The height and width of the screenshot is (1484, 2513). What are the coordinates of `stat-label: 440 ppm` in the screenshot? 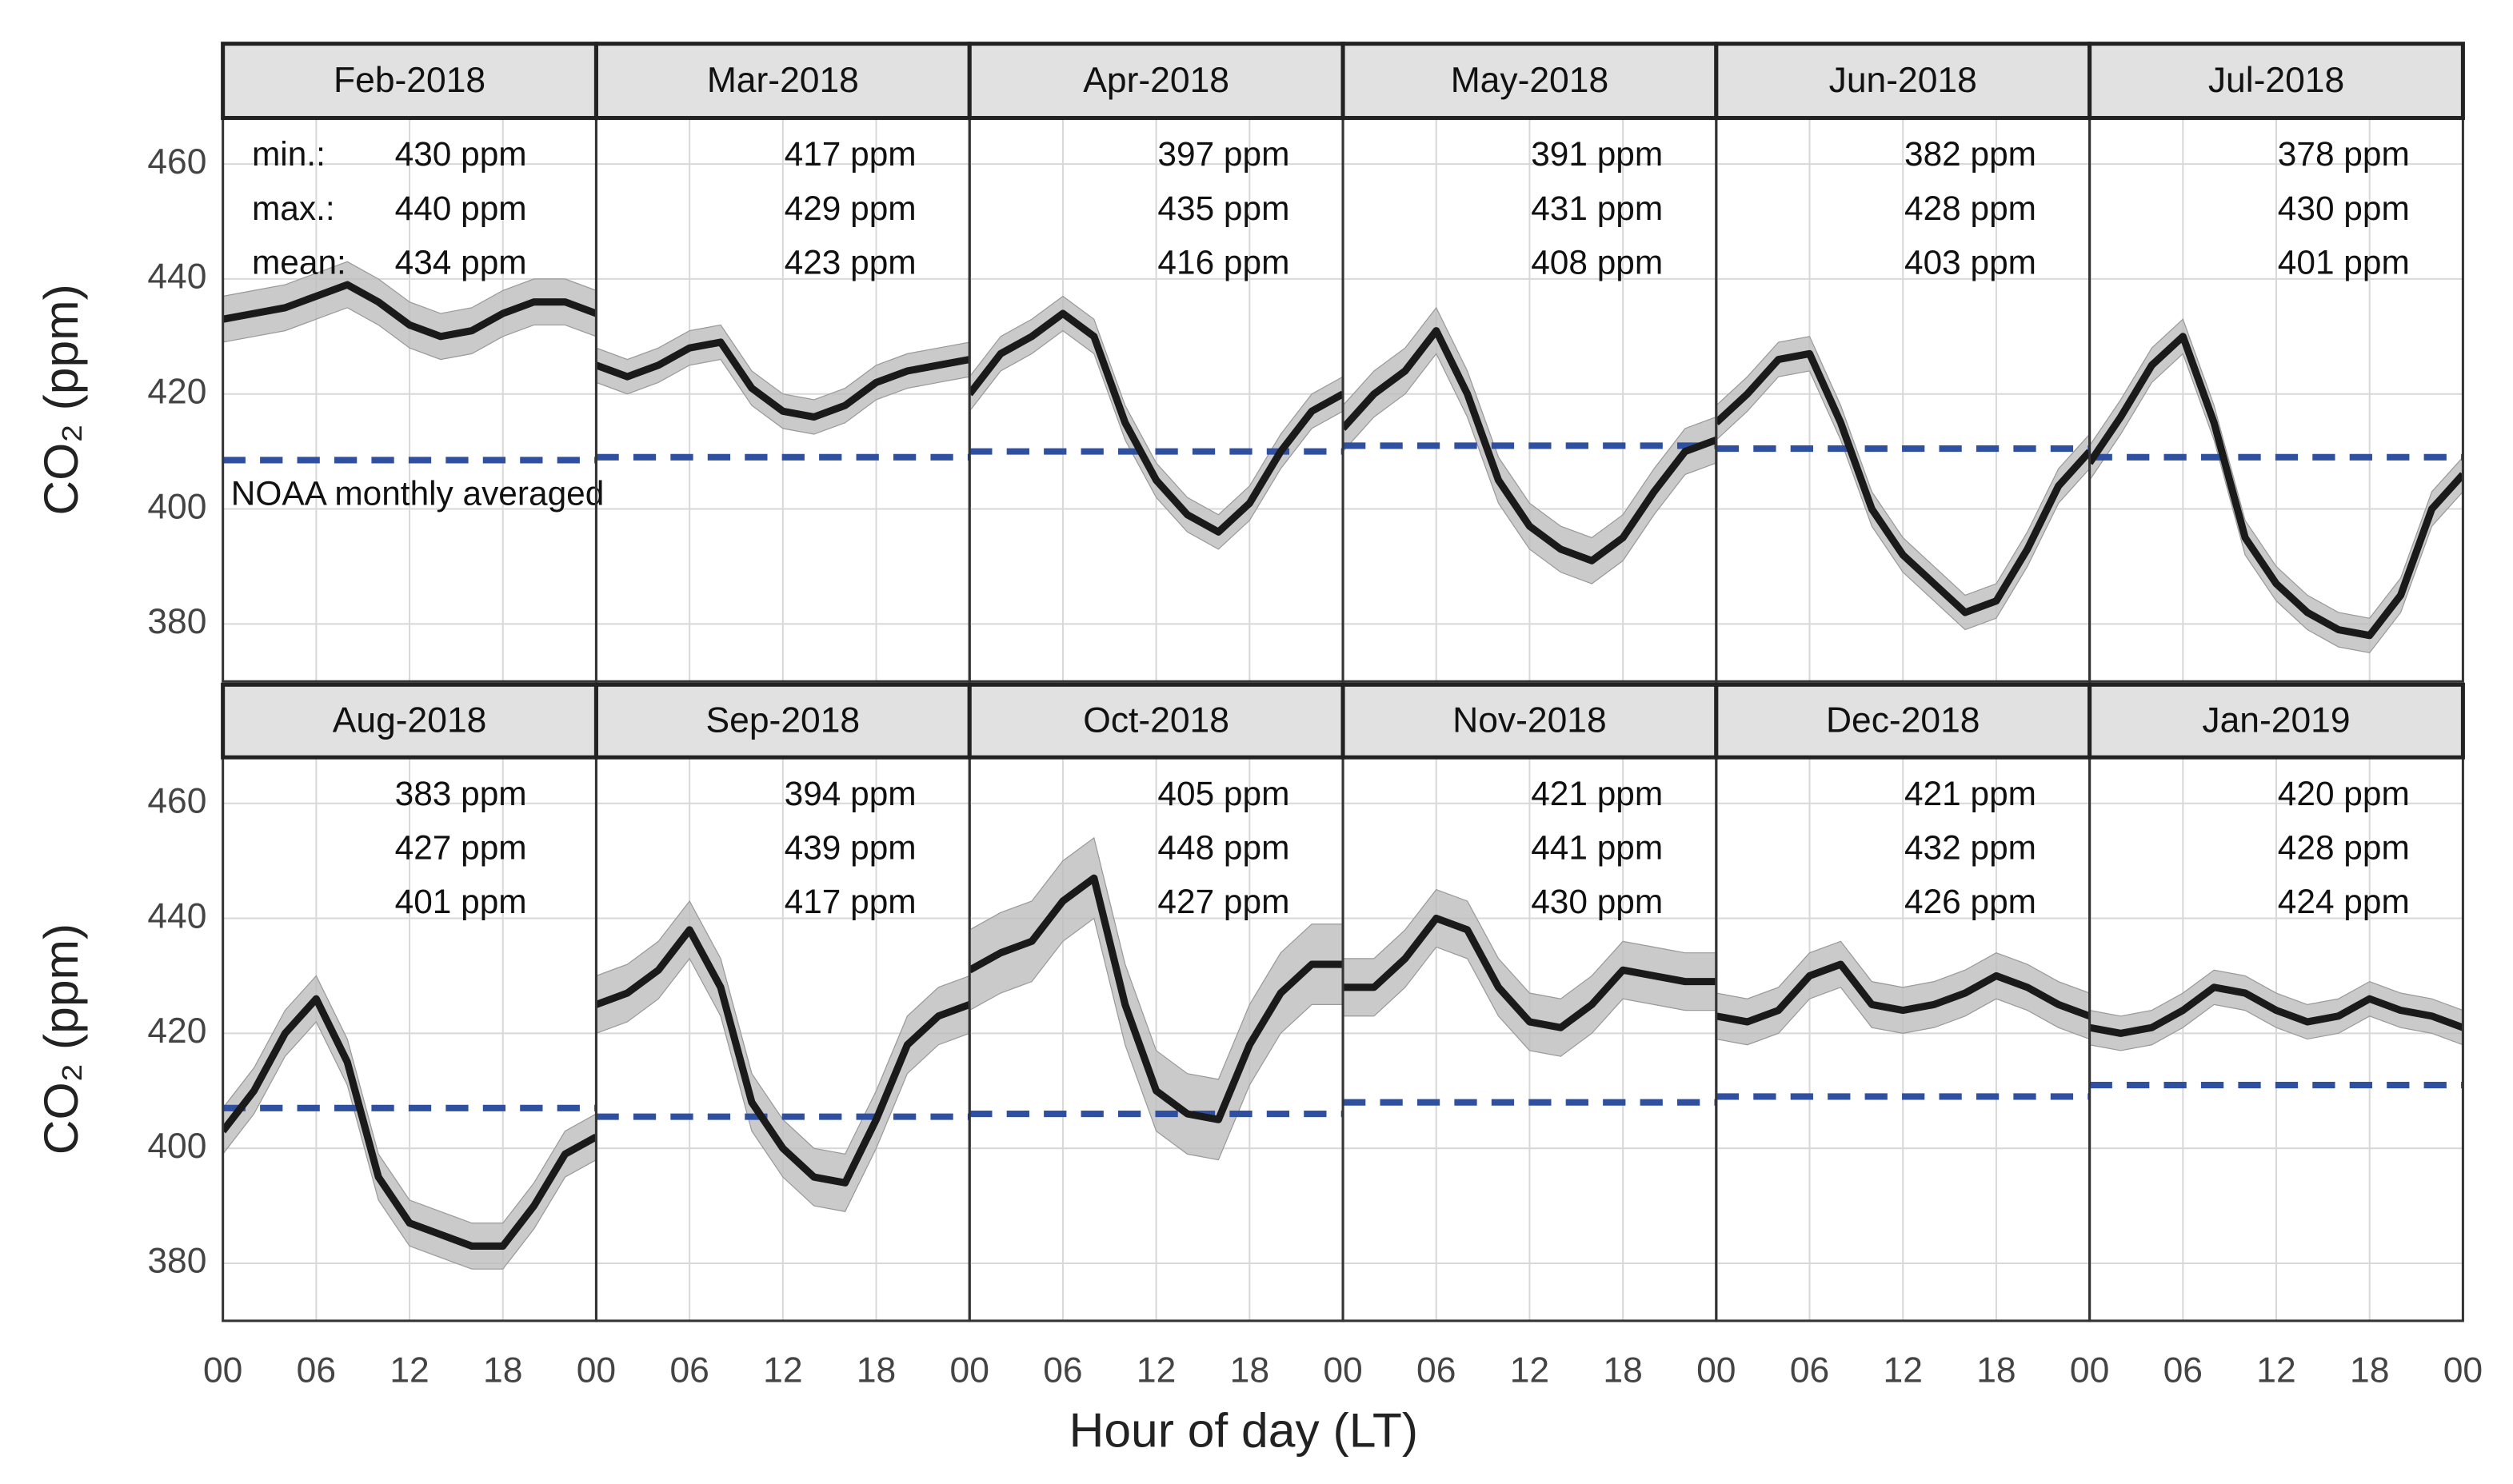 It's located at (461, 208).